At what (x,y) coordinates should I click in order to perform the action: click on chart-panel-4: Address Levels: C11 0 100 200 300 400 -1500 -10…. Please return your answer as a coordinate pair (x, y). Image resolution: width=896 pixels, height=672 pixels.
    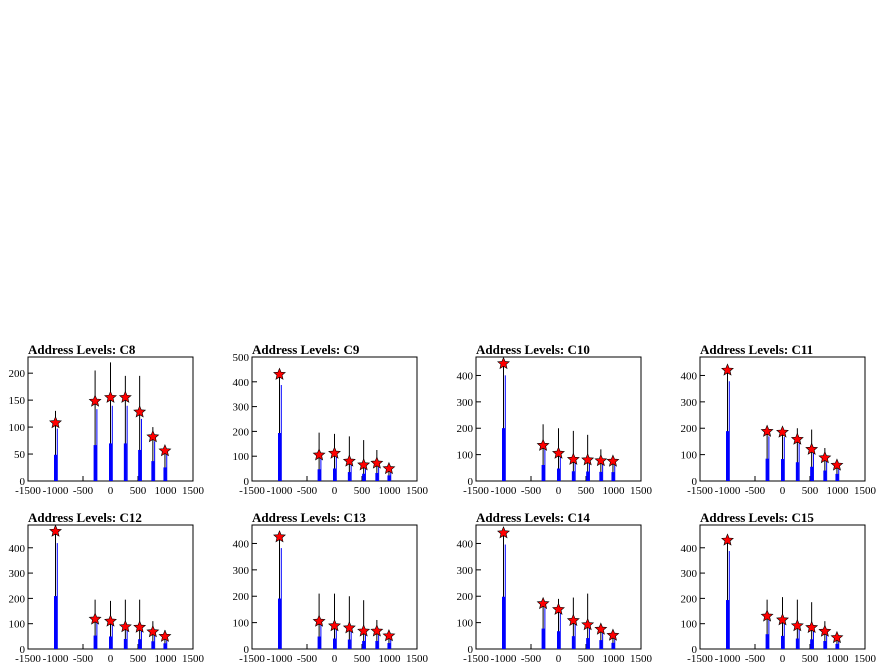
    Looking at the image, I should click on (779, 419).